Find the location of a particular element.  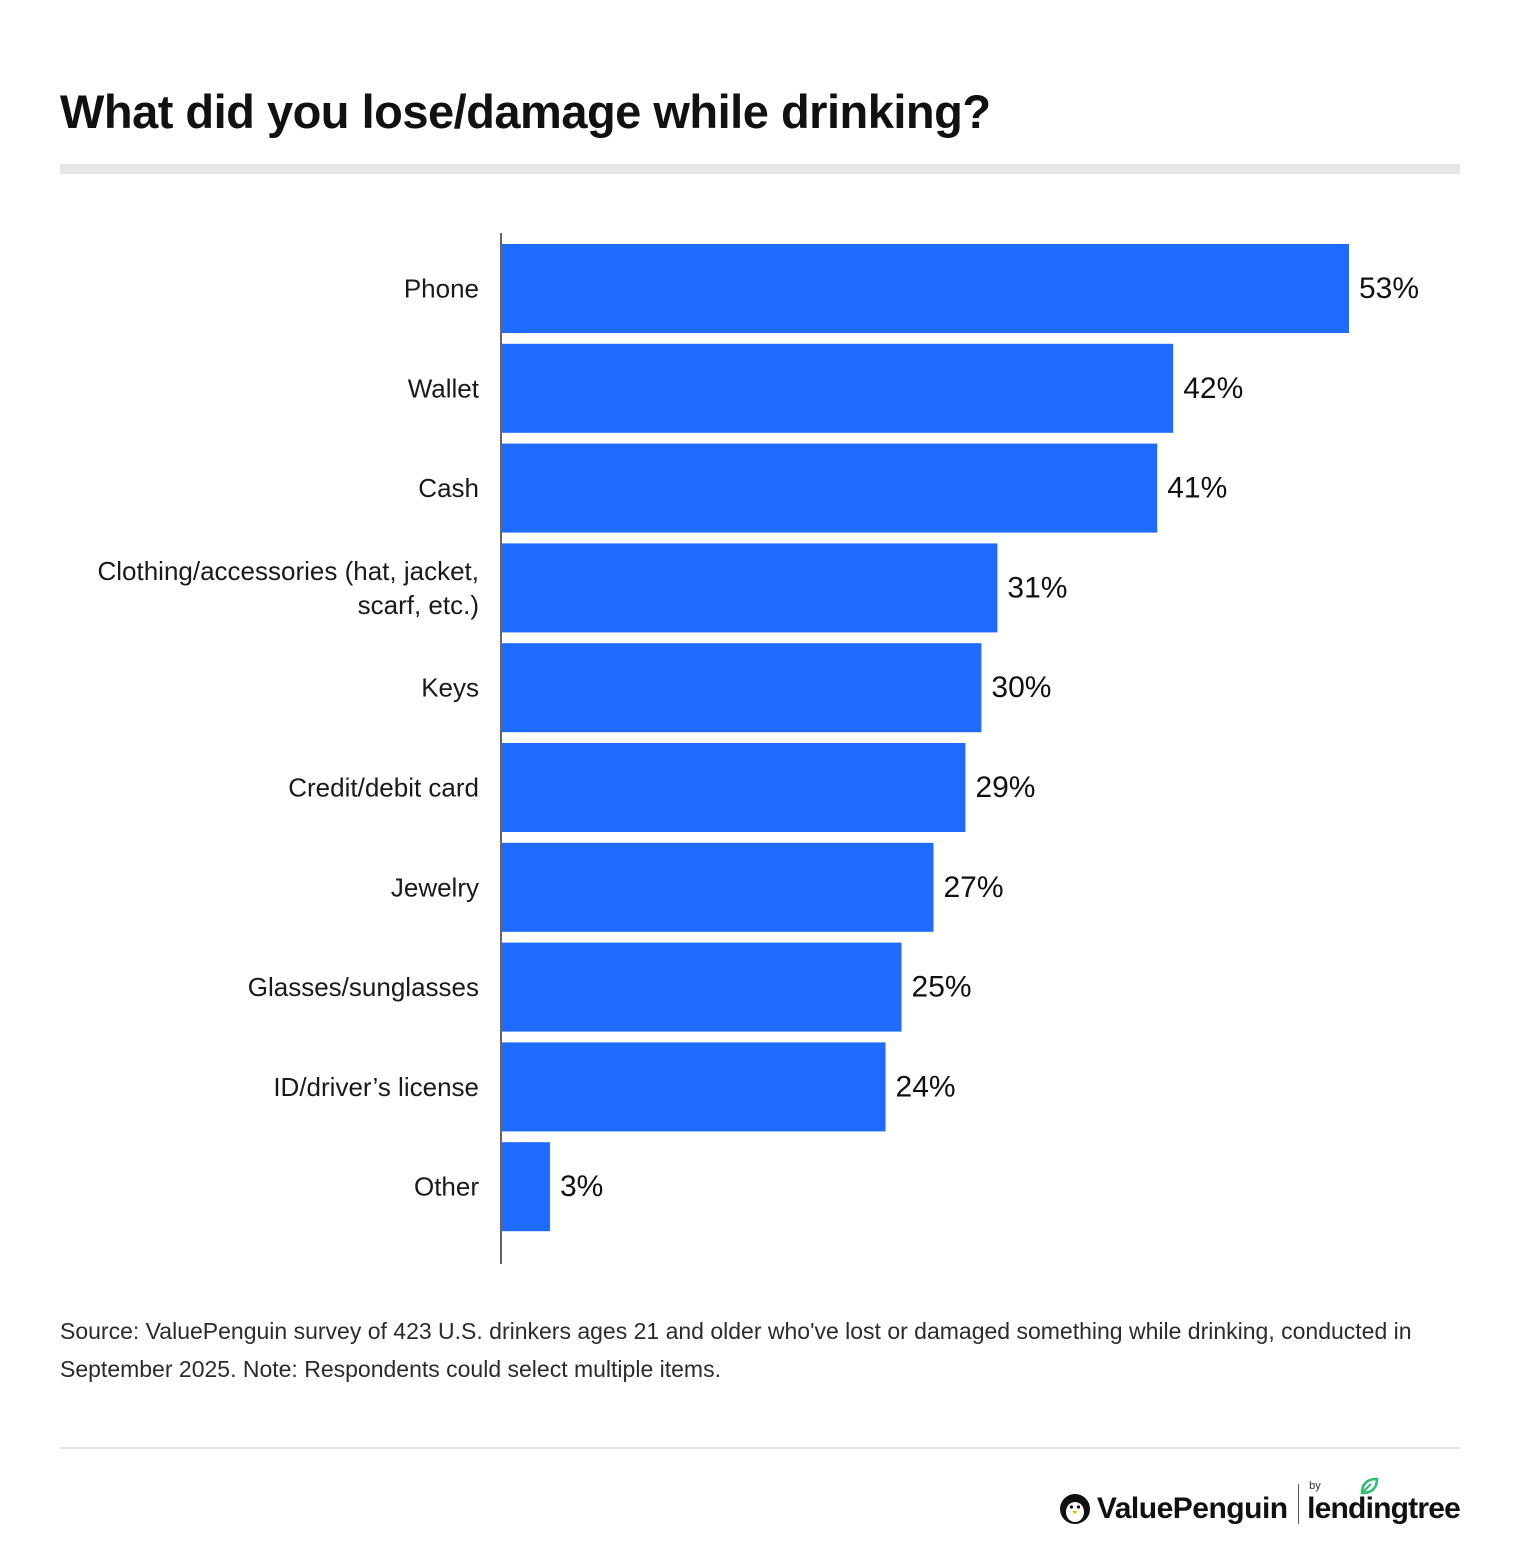

valuepenguin-logo: ValuePenguin is located at coordinates (1173, 1509).